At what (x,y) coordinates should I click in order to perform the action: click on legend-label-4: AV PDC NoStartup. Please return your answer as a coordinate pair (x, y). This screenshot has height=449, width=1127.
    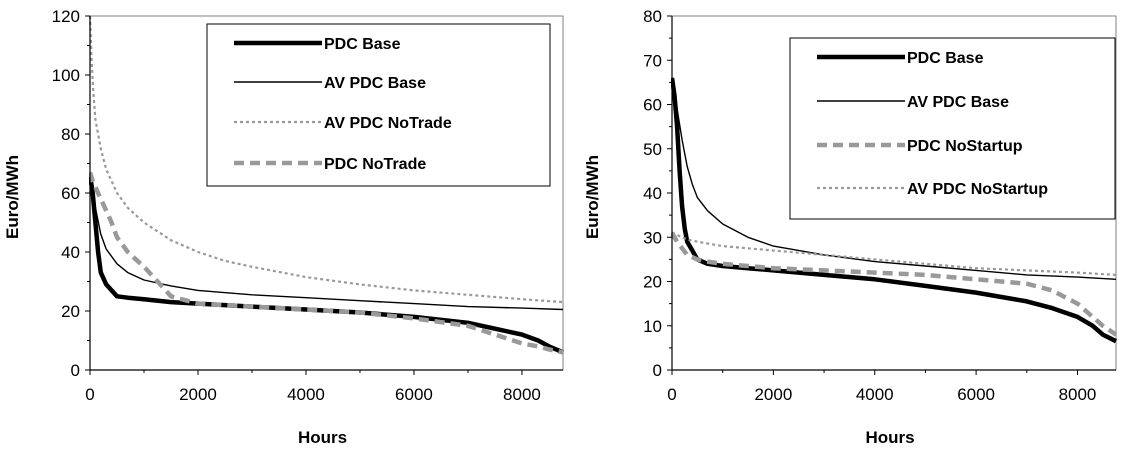
    Looking at the image, I should click on (977, 189).